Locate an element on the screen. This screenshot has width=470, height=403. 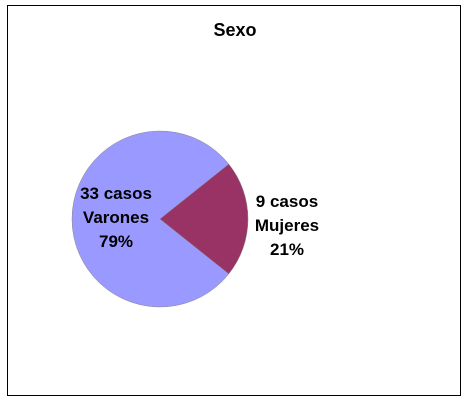
slice-name-varones: Varones is located at coordinates (116, 217).